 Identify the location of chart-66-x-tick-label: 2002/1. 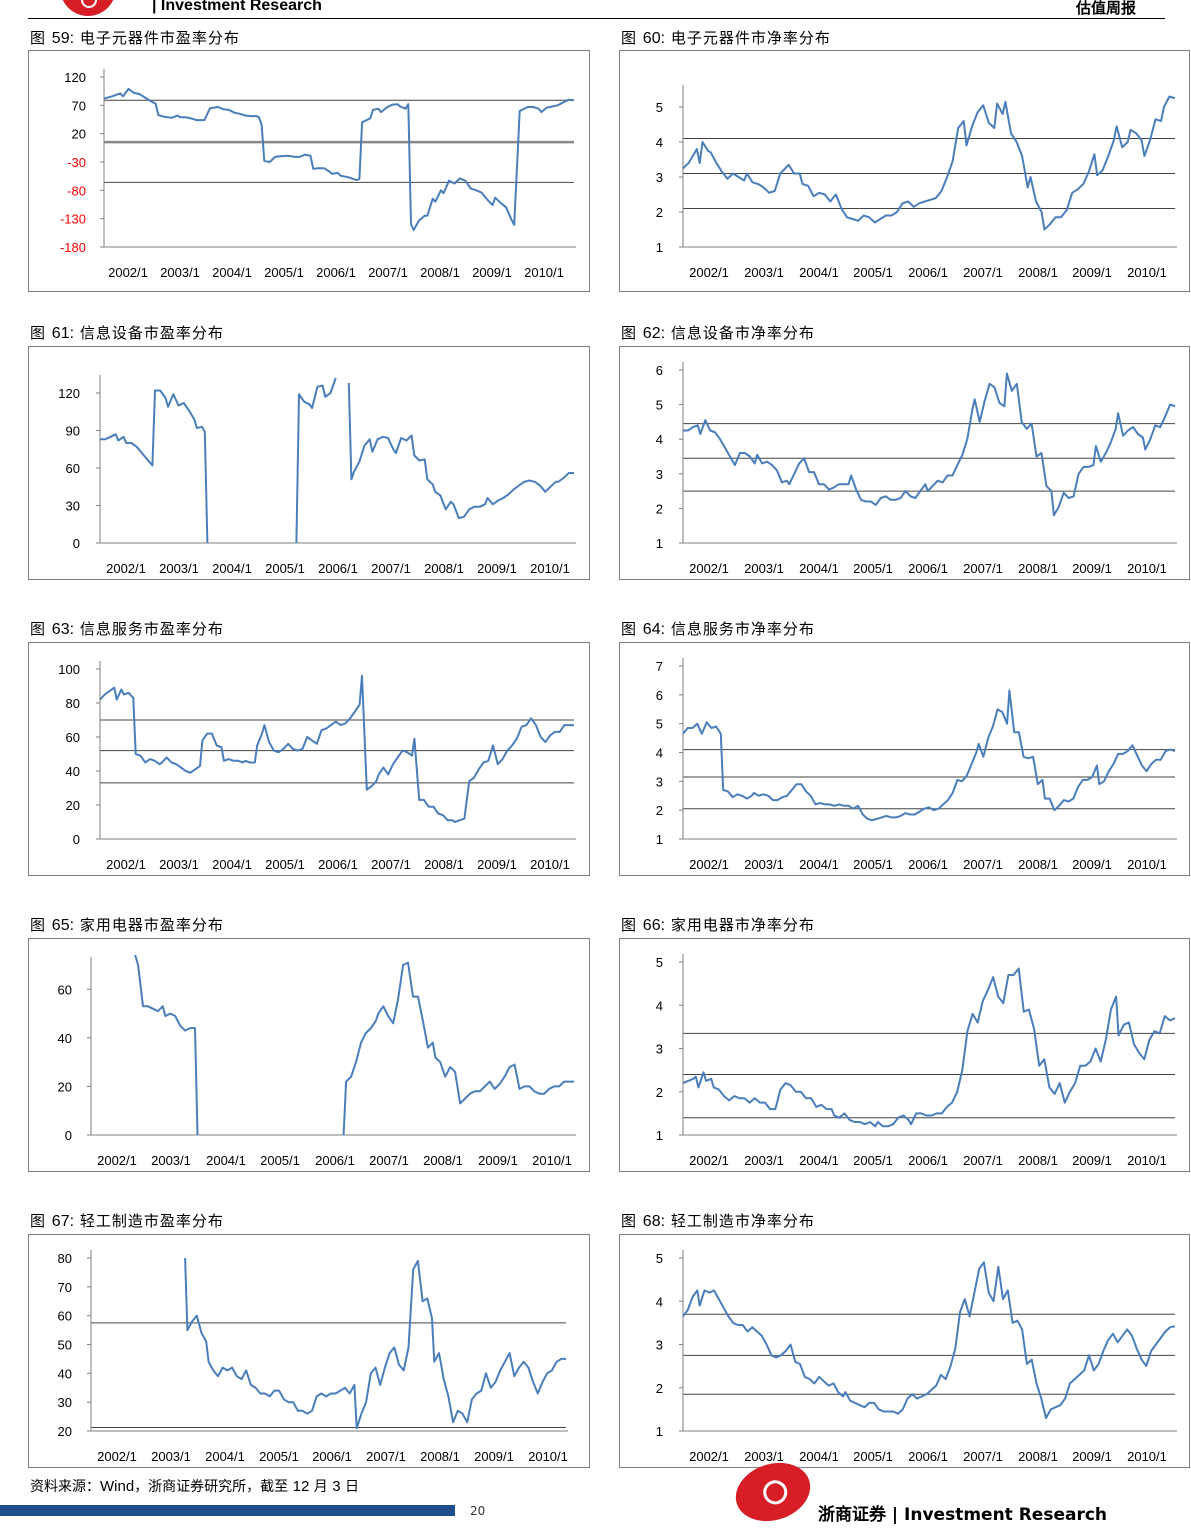
(709, 1160).